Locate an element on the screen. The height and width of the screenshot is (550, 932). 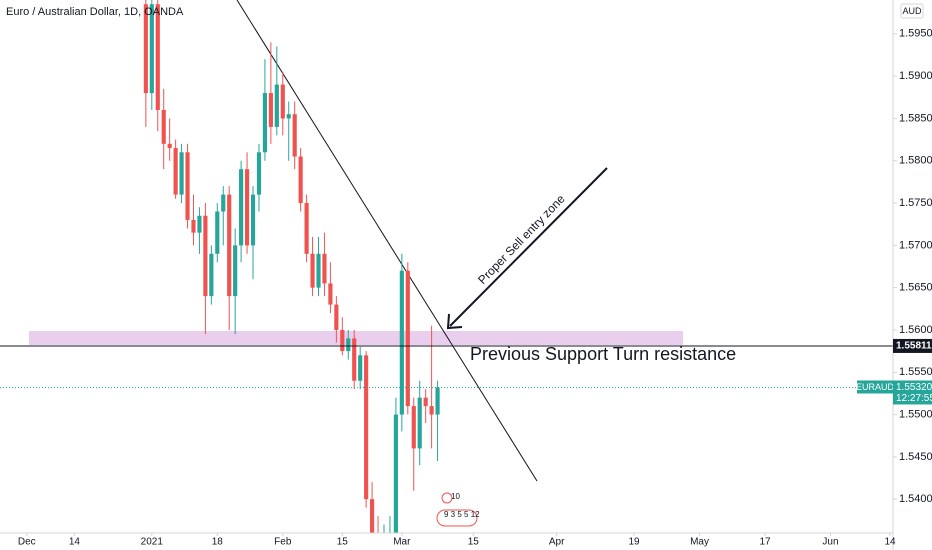
currency: AUD is located at coordinates (912, 11).